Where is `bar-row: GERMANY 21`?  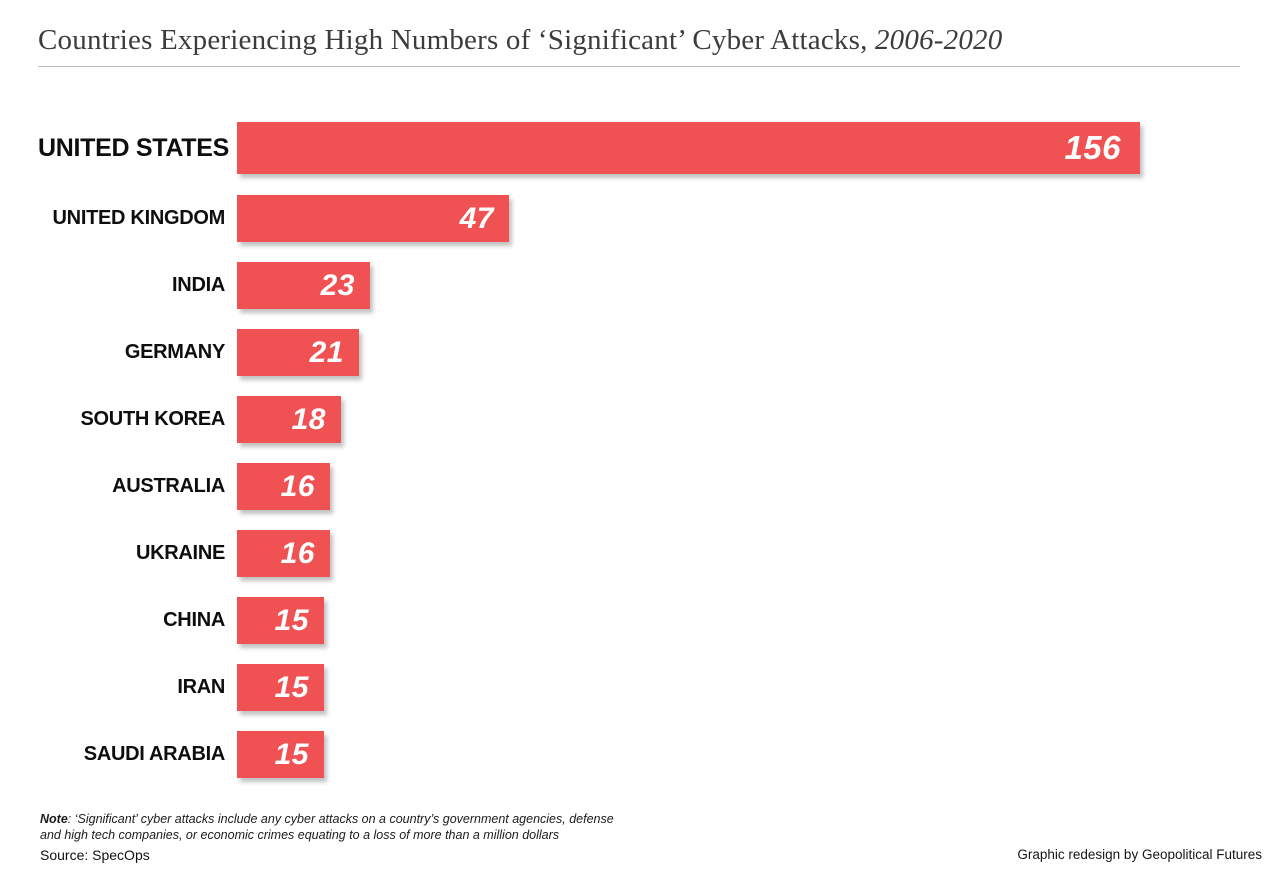
bar-row: GERMANY 21 is located at coordinates (659, 352).